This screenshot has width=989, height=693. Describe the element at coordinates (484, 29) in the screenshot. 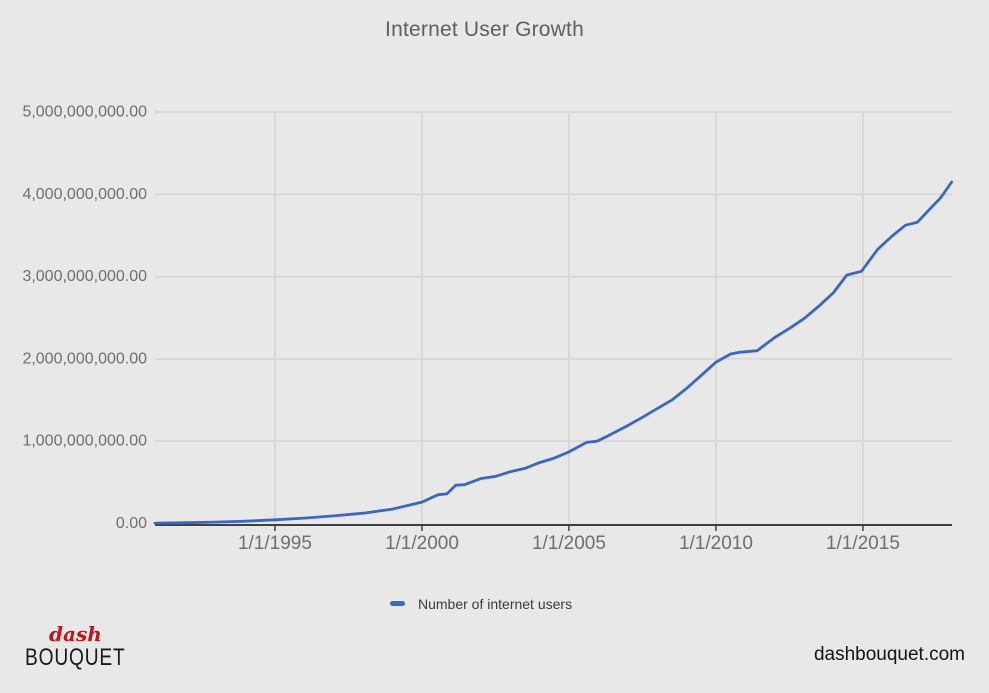

I see `chart-title: Internet User Growth` at that location.